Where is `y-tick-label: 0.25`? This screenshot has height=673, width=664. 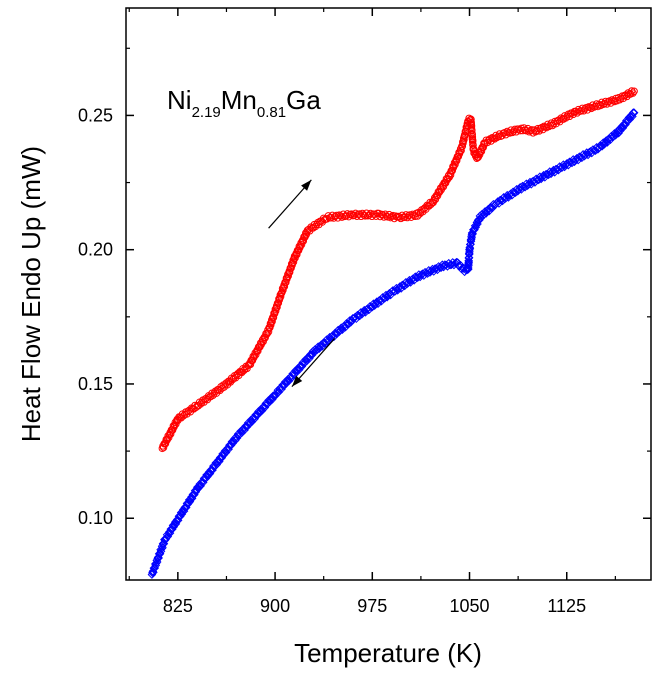 y-tick-label: 0.25 is located at coordinates (95, 115).